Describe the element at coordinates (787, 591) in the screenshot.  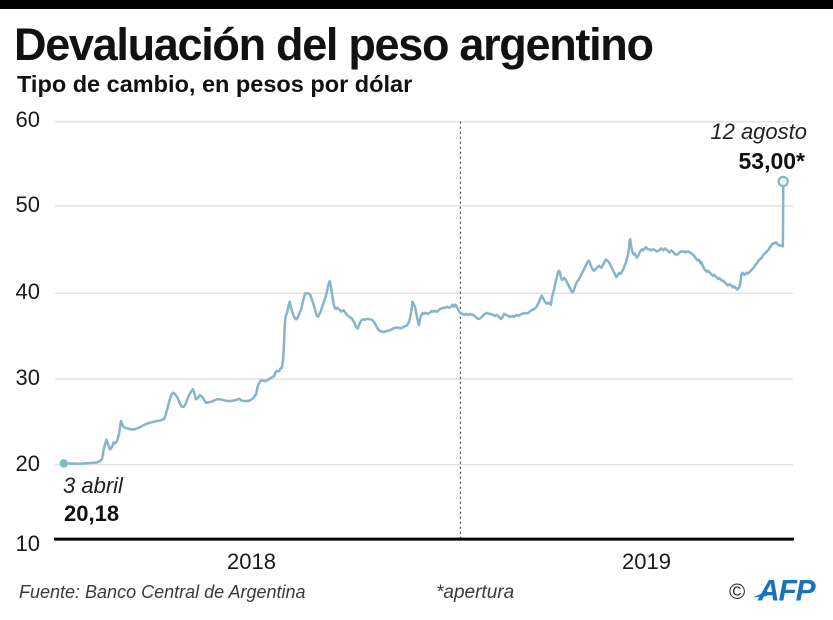
I see `svg-text: AFP` at that location.